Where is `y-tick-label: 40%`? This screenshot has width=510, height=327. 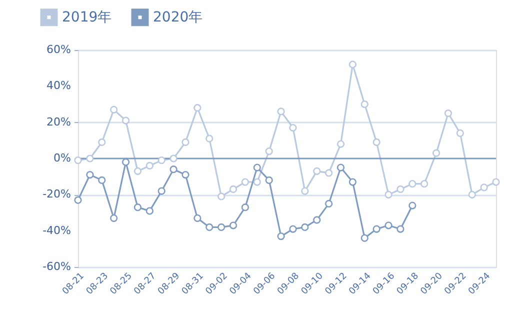 y-tick-label: 40% is located at coordinates (58, 85).